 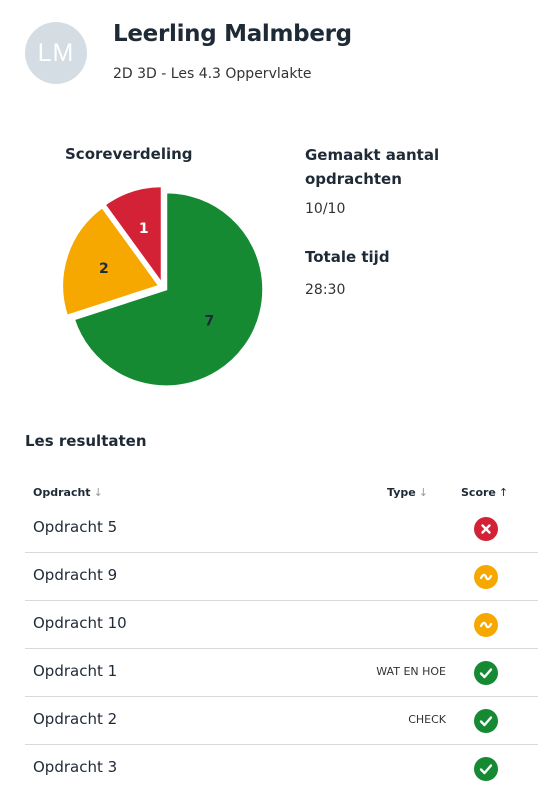 What do you see at coordinates (210, 322) in the screenshot?
I see `pie-label-correct: 7` at bounding box center [210, 322].